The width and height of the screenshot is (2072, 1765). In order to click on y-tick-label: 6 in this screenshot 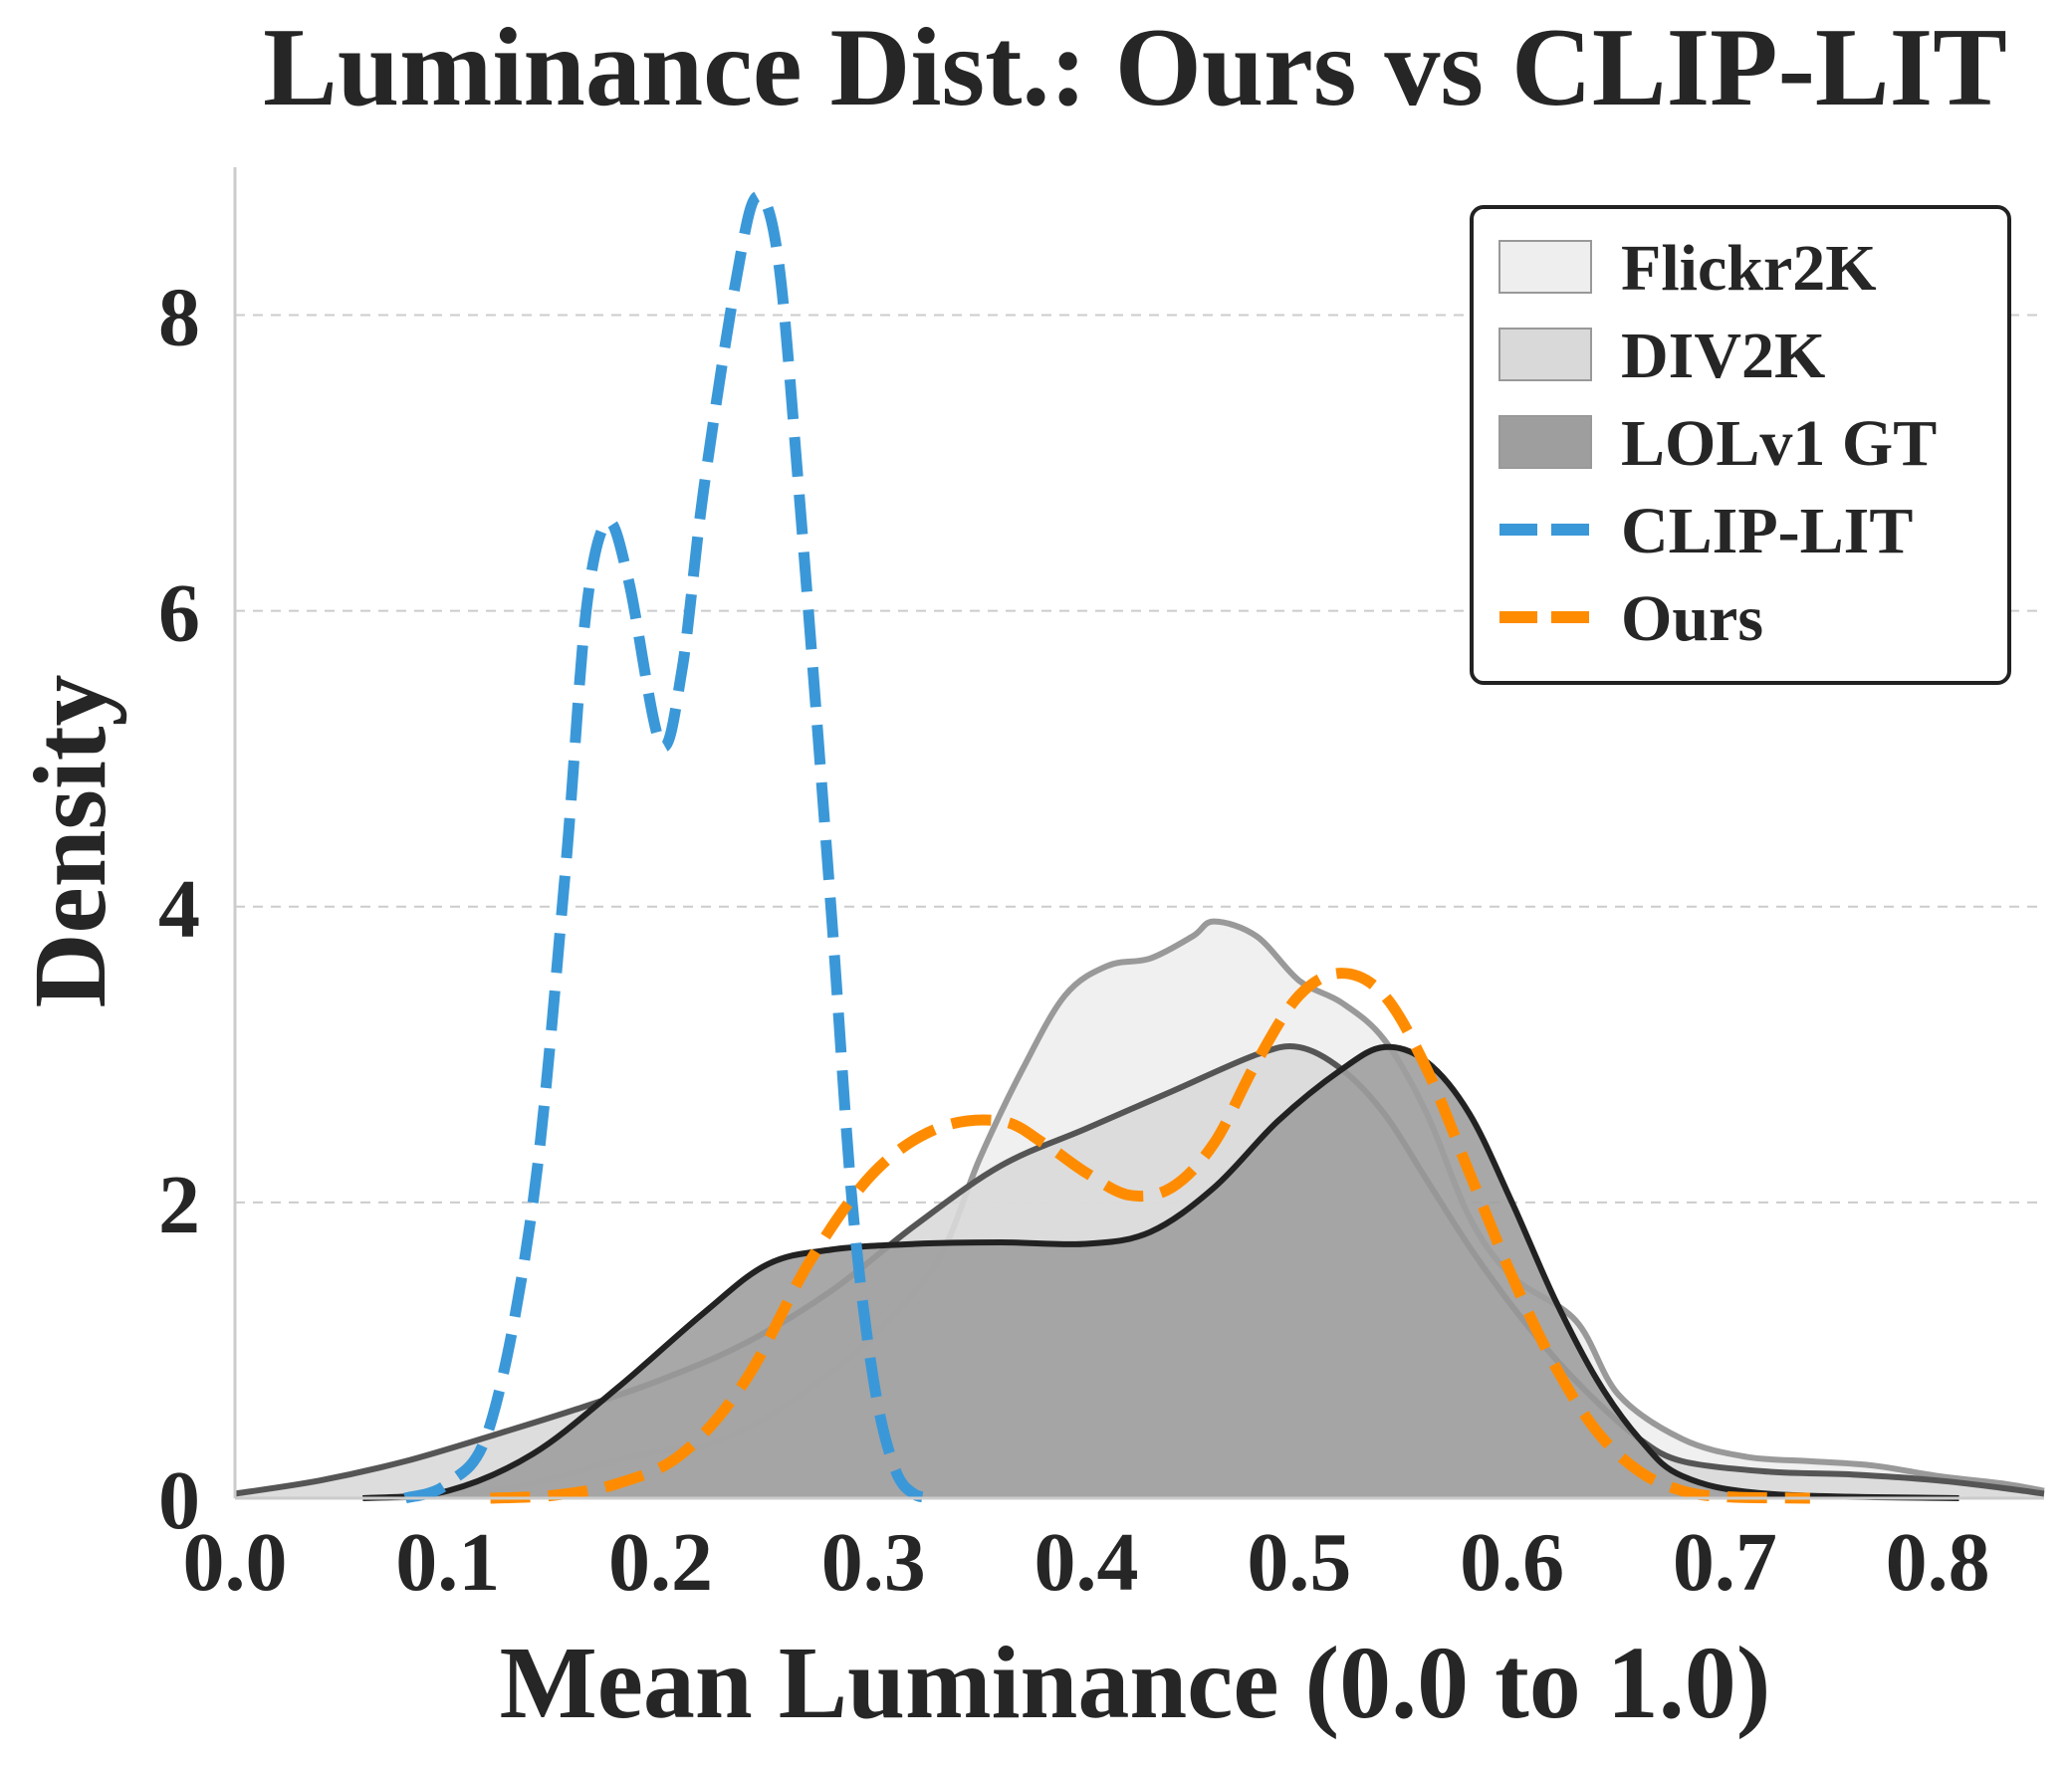, I will do `click(179, 613)`.